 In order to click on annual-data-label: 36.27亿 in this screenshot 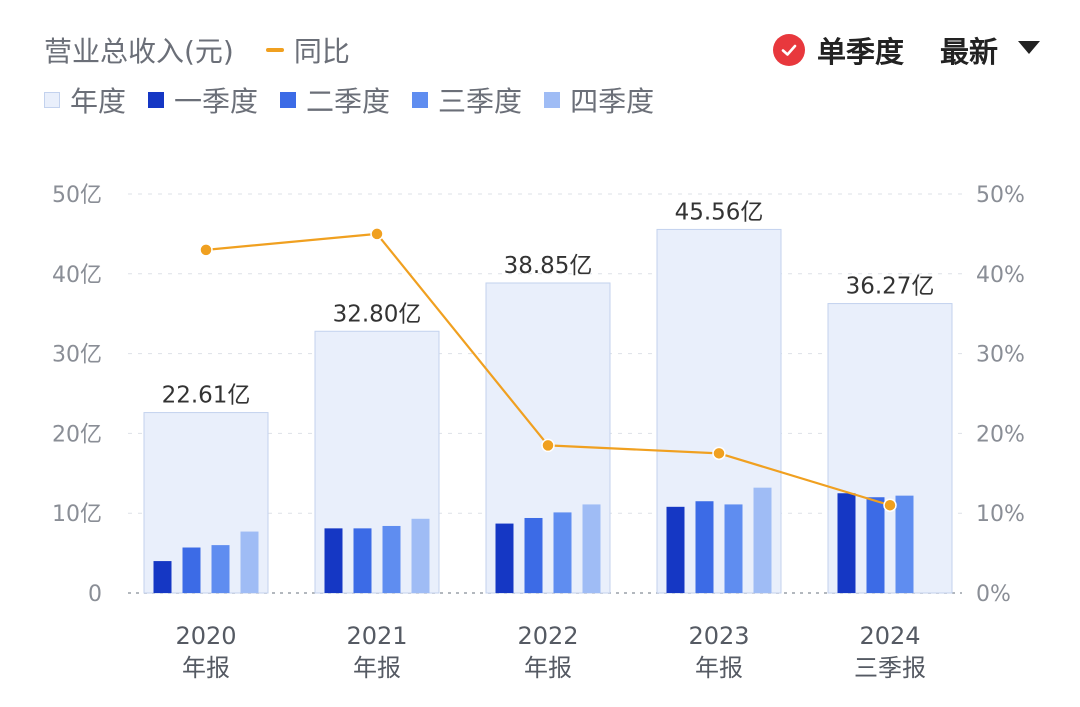, I will do `click(890, 287)`.